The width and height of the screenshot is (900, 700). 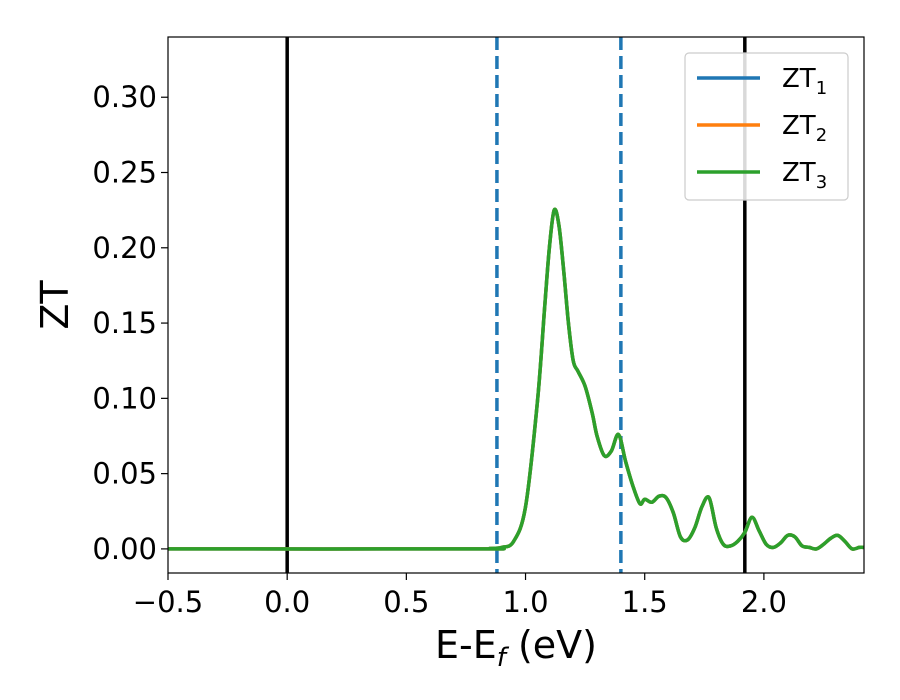 I want to click on y-axis-ticks: 0.00 0.05 0.10 0.15 0.20 0.25 0.30, so click(x=130, y=323).